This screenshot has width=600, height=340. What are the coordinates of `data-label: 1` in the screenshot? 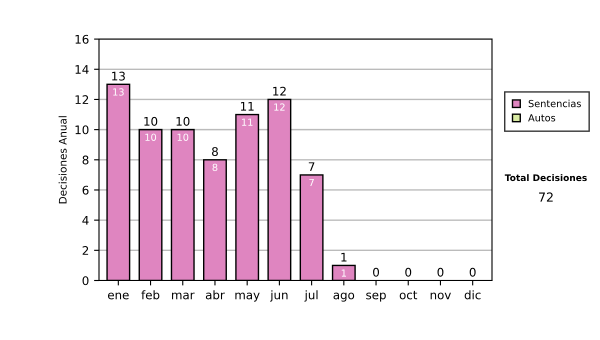 It's located at (344, 273).